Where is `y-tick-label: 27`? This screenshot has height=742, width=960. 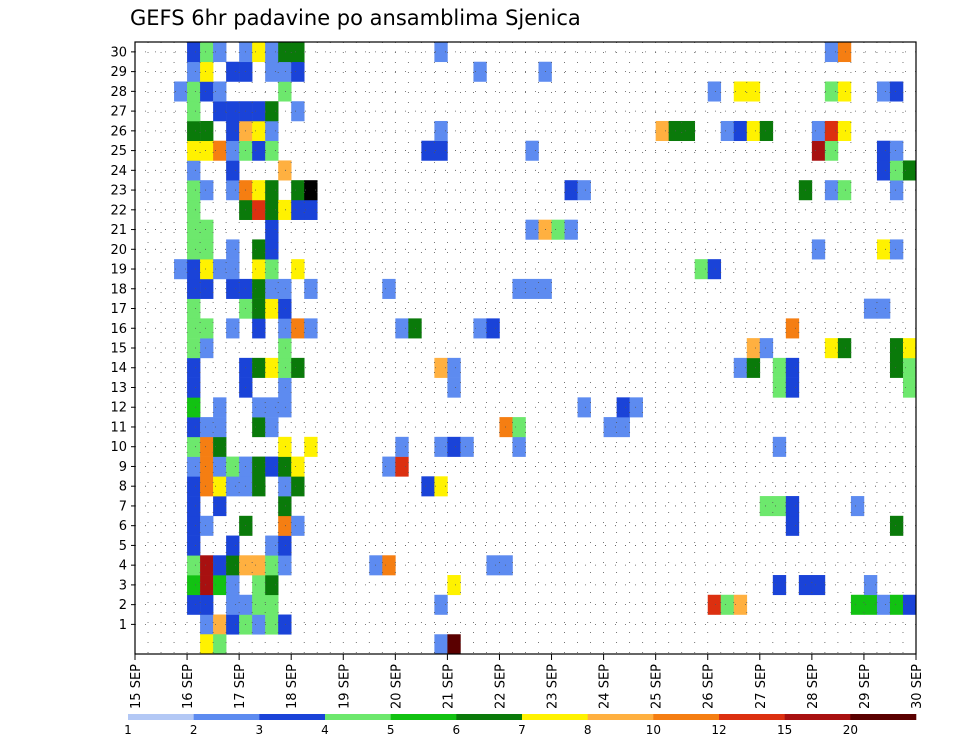
y-tick-label: 27 is located at coordinates (118, 112).